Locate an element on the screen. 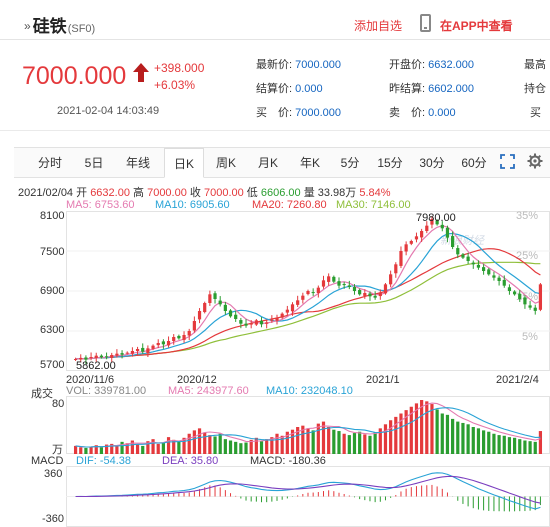  change-percent: +6.03% is located at coordinates (175, 85).